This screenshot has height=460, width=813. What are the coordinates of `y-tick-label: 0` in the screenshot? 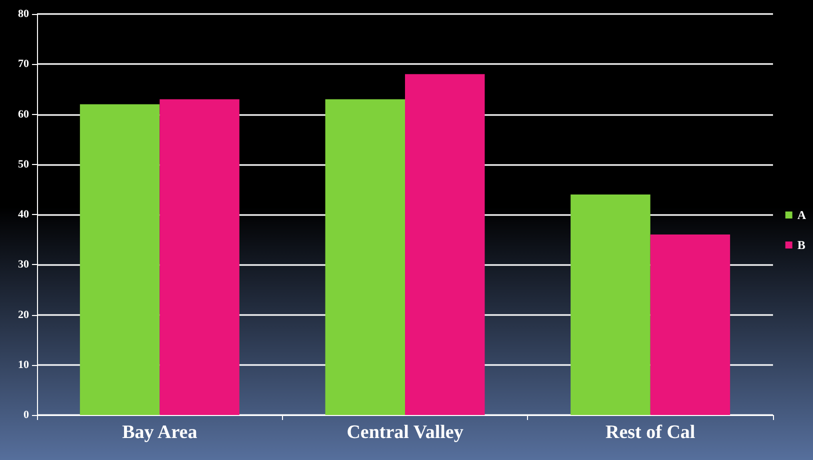 It's located at (27, 415).